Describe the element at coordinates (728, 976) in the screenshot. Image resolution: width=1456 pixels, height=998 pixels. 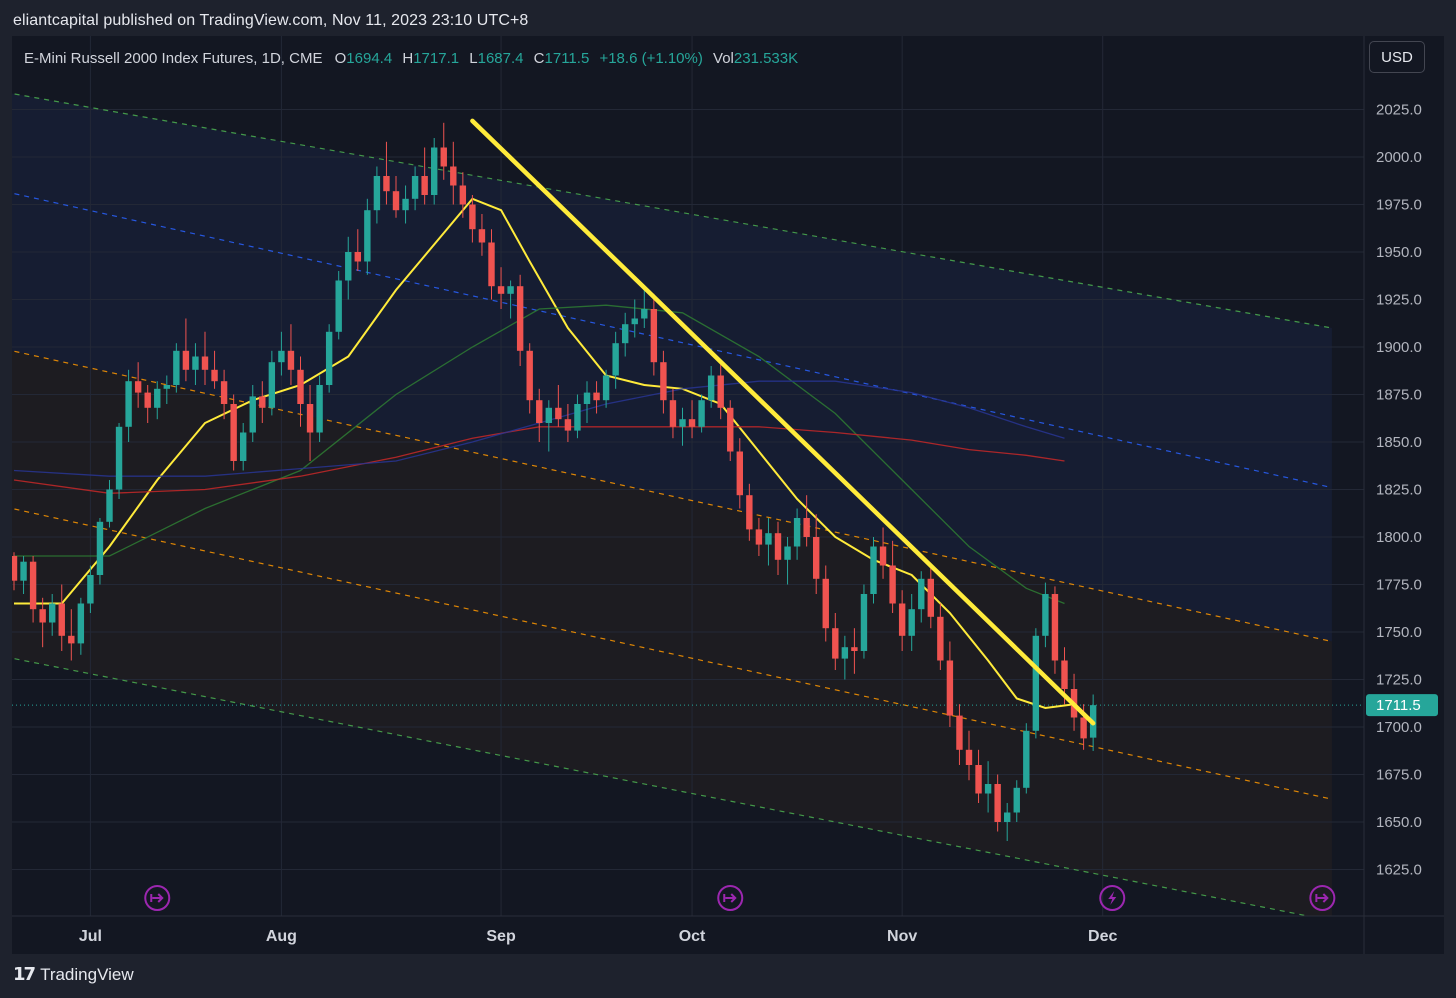
I see `footer-bar` at that location.